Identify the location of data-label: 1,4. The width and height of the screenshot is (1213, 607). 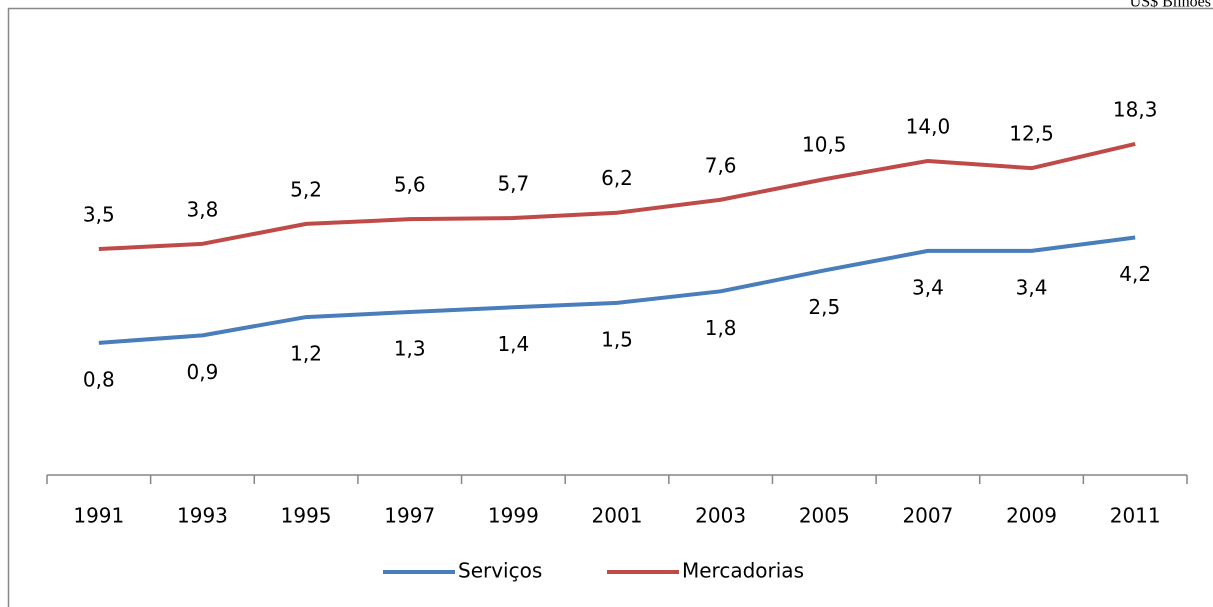
(513, 344).